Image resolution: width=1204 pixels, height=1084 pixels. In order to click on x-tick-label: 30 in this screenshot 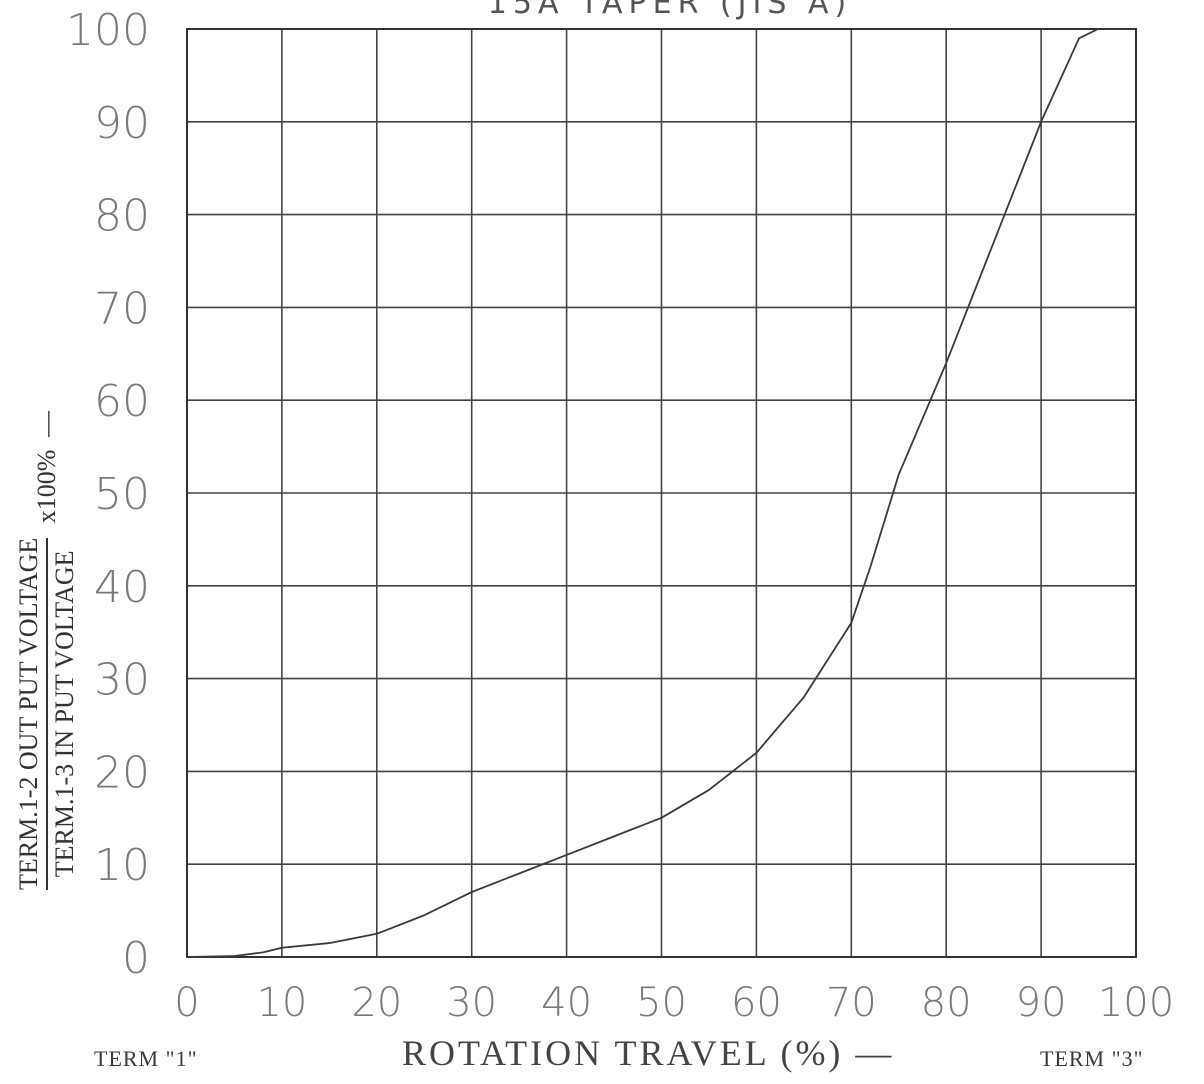, I will do `click(471, 1003)`.